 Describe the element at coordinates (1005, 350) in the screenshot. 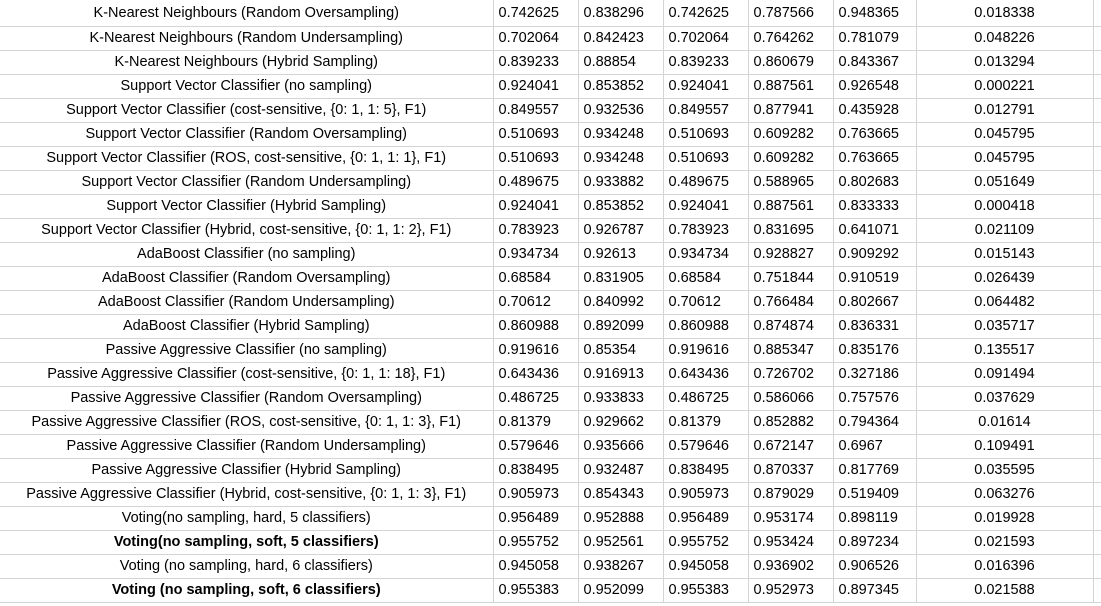

I see `metric-cell: 0.135517` at that location.